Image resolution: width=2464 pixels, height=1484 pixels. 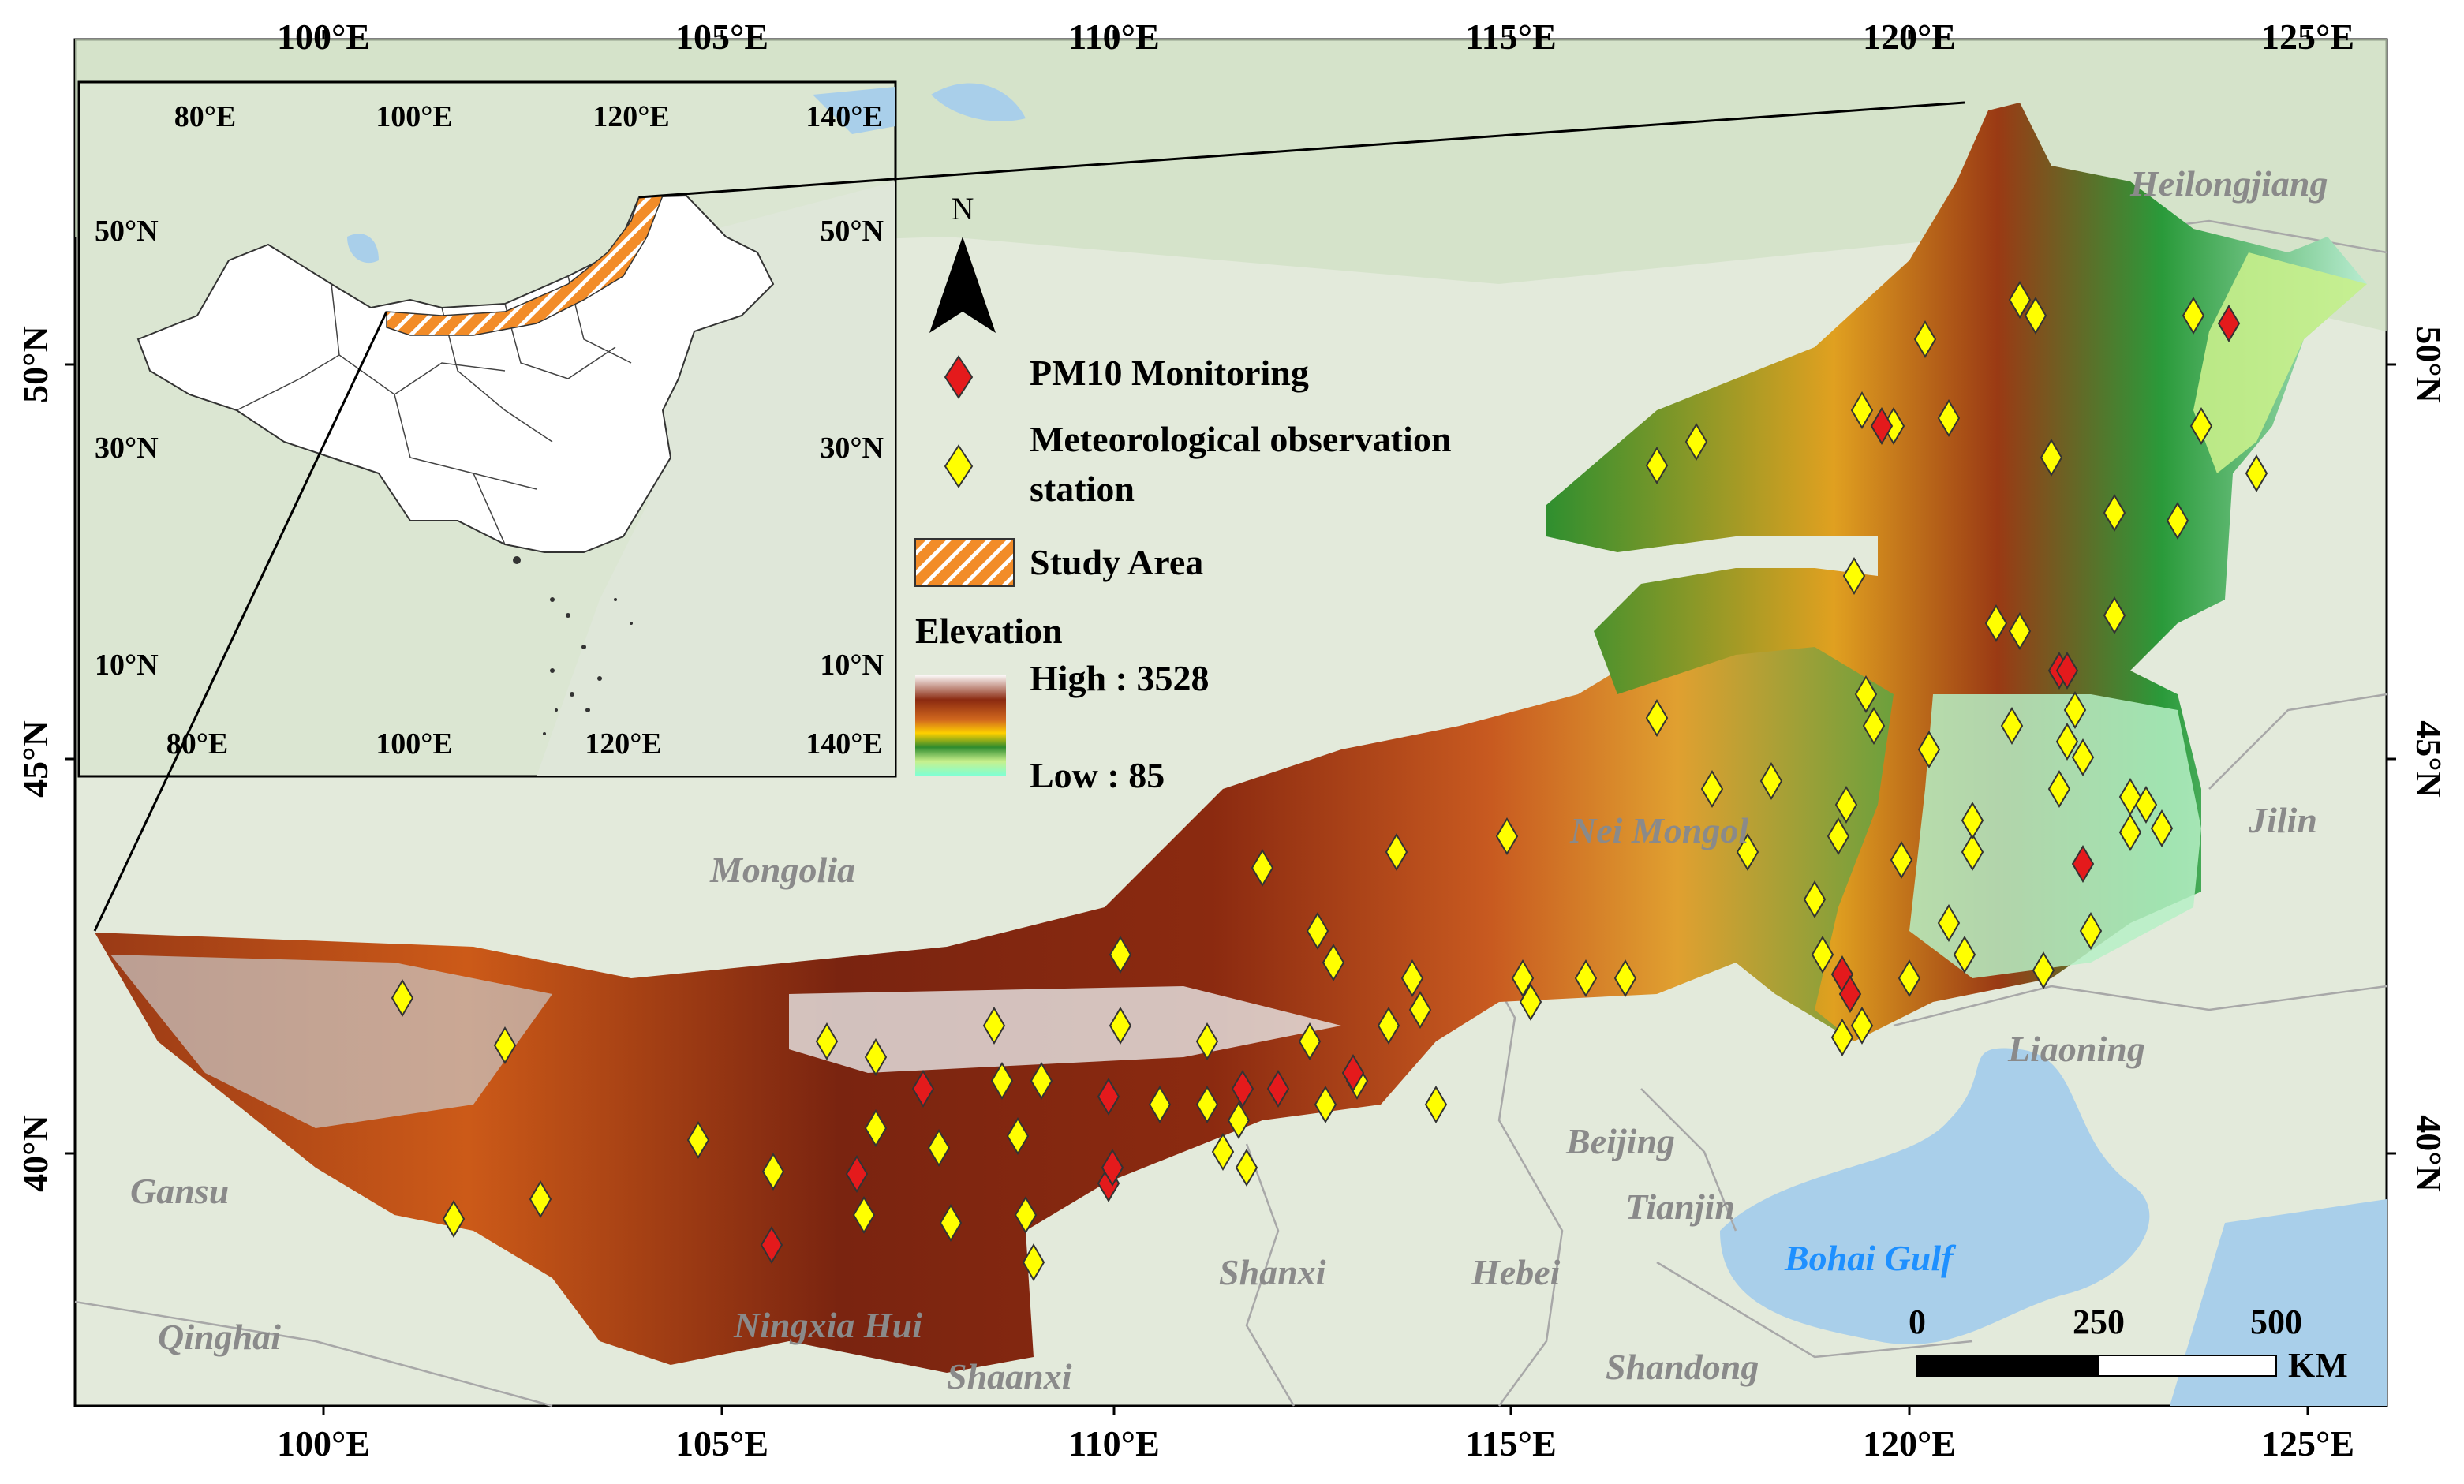 I want to click on region-label: Heilongjiang, so click(x=2228, y=183).